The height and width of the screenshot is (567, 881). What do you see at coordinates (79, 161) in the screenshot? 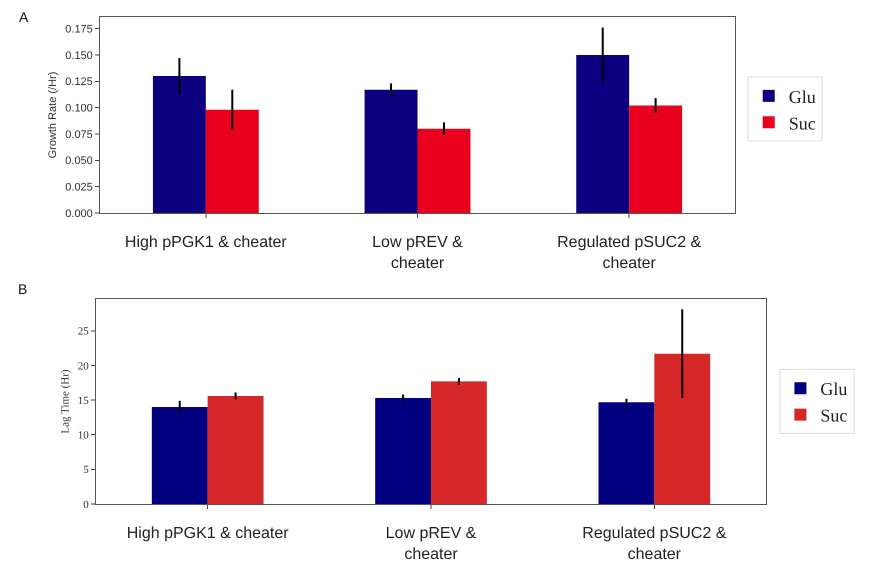
I see `y-tick-label: 0.050` at bounding box center [79, 161].